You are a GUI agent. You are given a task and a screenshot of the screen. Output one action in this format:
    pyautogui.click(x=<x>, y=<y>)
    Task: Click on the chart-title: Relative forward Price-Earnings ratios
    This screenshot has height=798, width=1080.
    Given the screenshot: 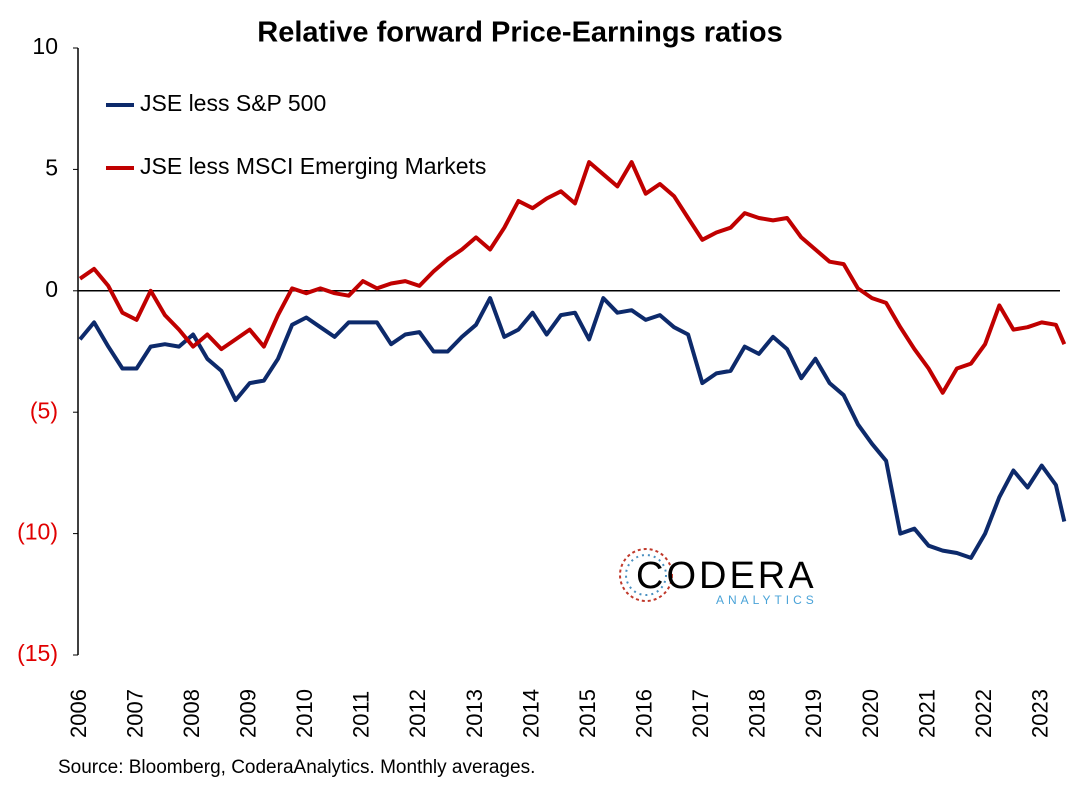 What is the action you would take?
    pyautogui.click(x=519, y=33)
    